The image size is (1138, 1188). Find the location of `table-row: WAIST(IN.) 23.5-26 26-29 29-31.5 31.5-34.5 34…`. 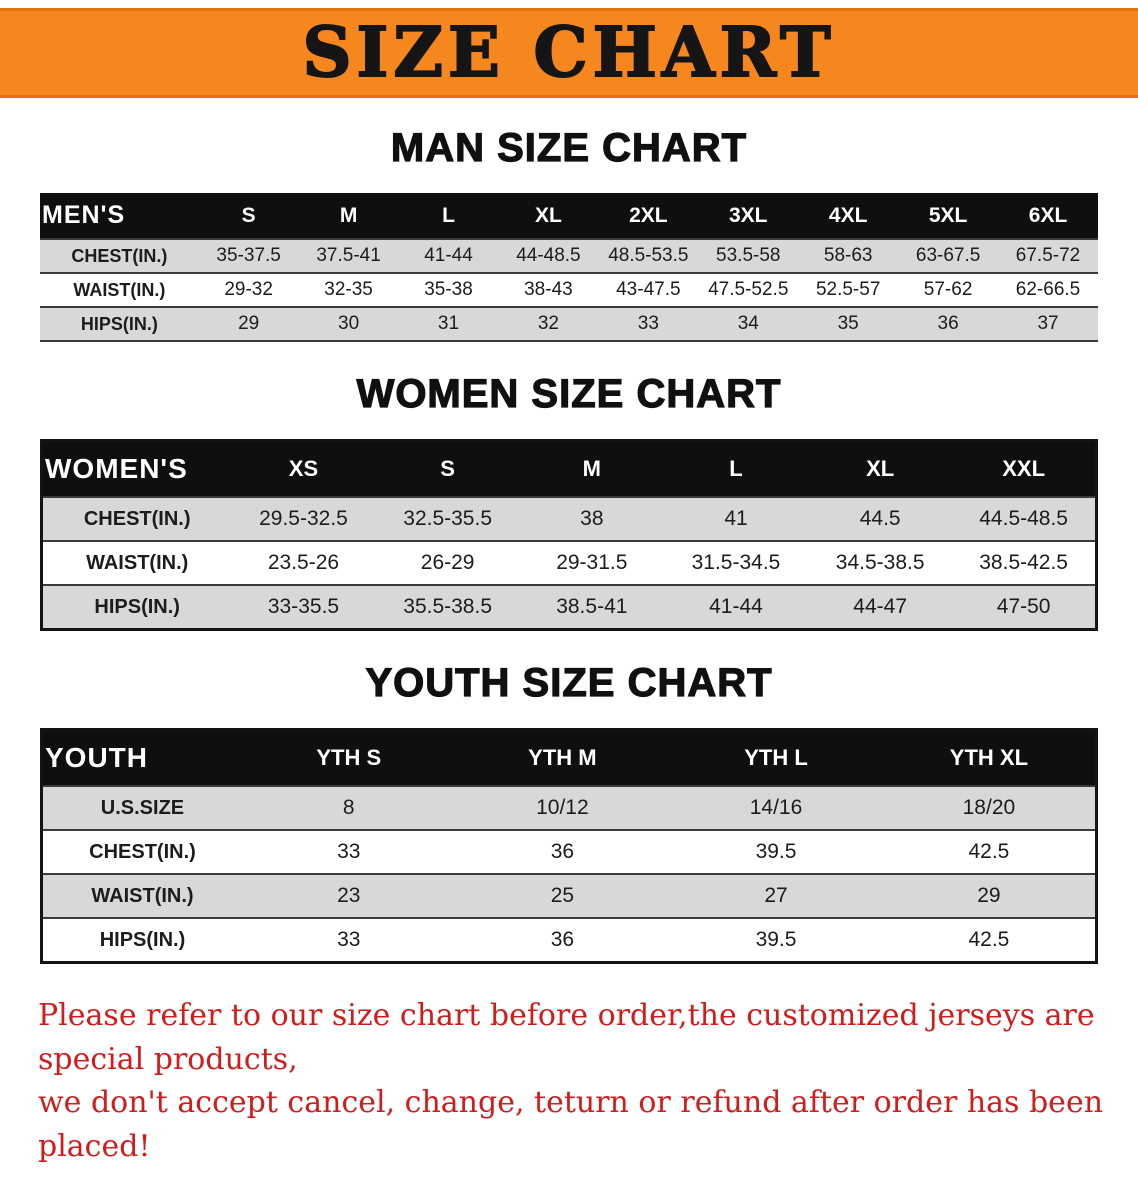

table-row: WAIST(IN.) 23.5-26 26-29 29-31.5 31.5-34.5 34… is located at coordinates (569, 562).